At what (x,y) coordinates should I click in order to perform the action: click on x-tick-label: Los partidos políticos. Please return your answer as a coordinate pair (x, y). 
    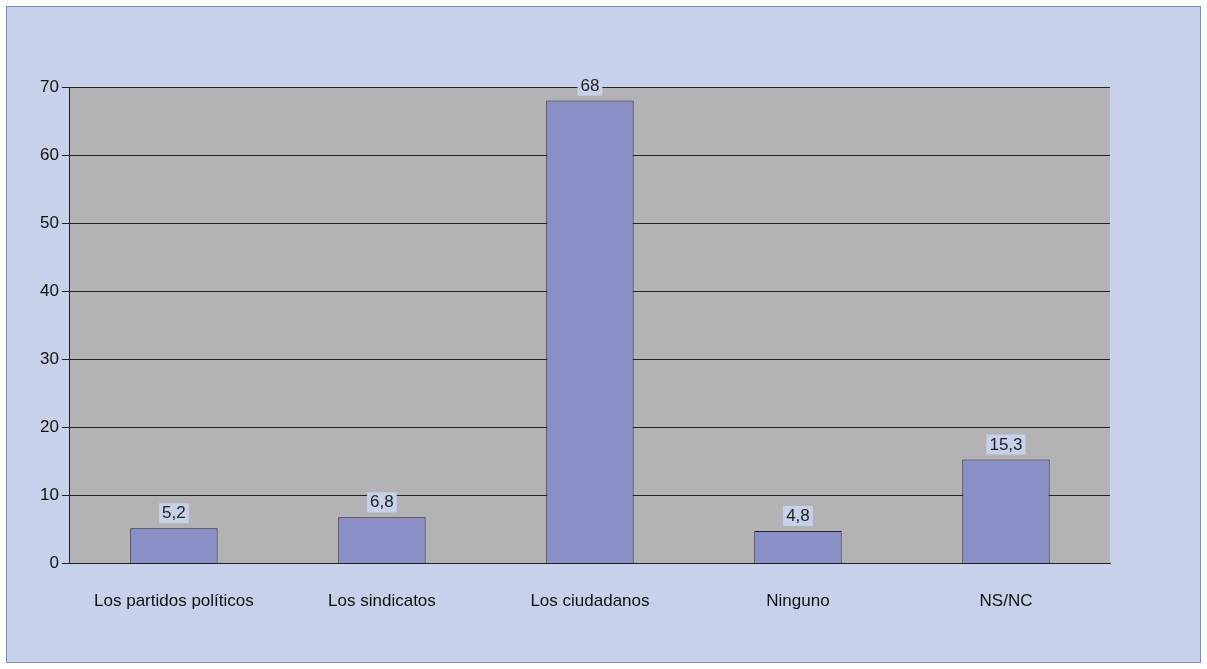
    Looking at the image, I should click on (174, 601).